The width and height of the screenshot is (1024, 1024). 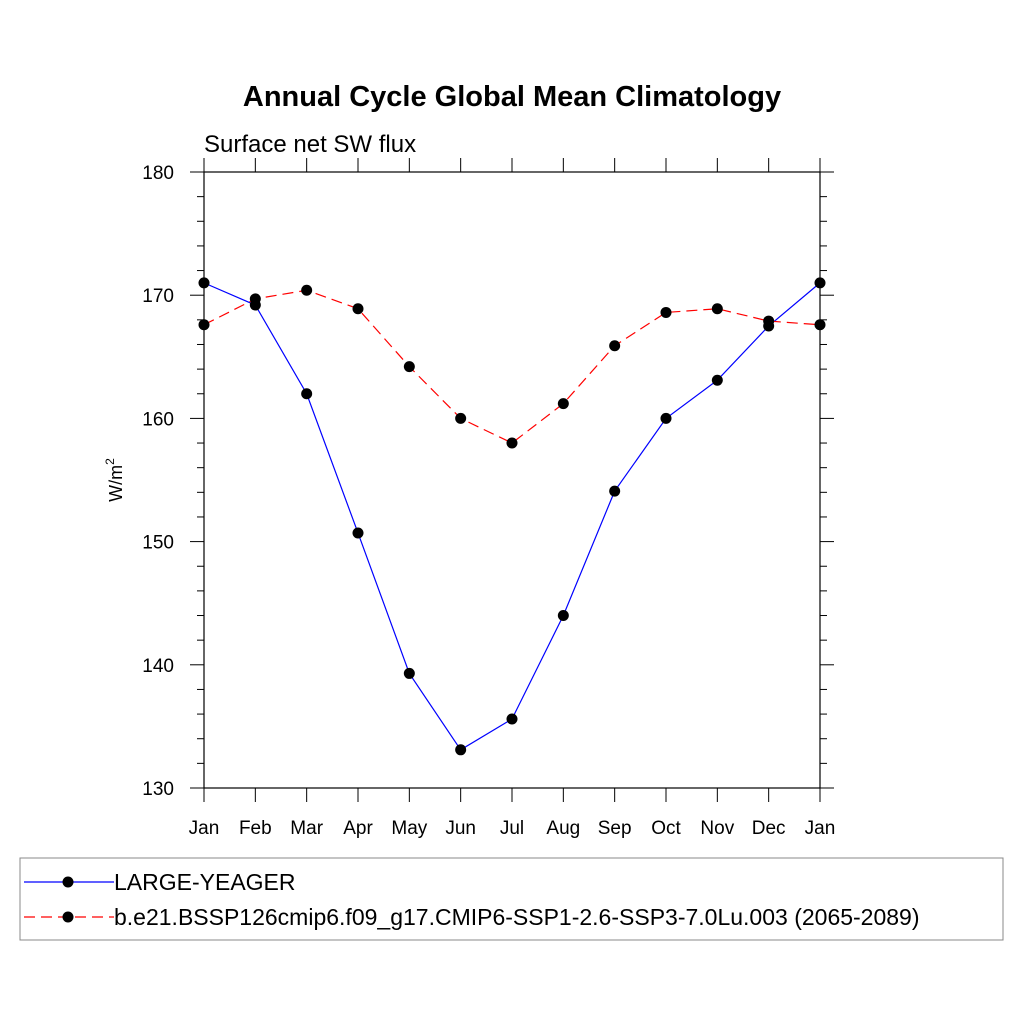 I want to click on x-tick-label: Aug, so click(x=563, y=828).